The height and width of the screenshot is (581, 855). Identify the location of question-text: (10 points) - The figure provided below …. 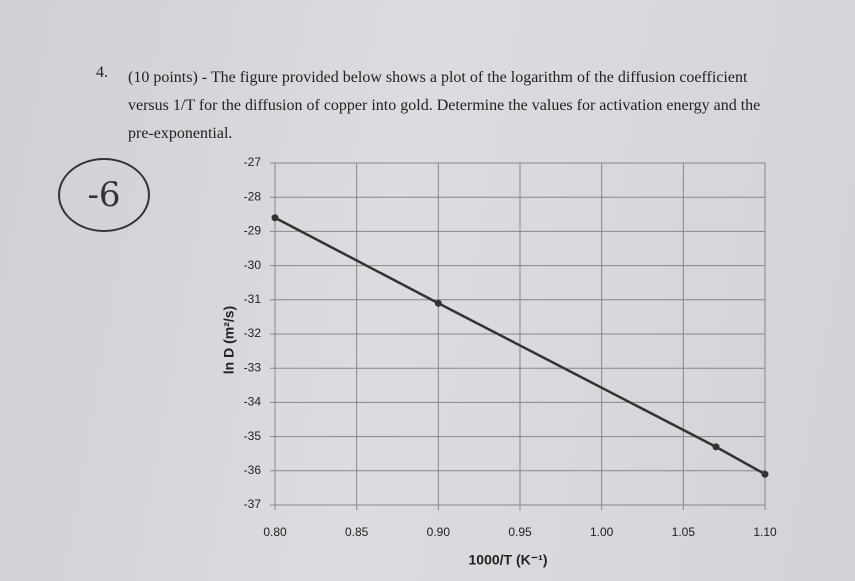
(444, 105).